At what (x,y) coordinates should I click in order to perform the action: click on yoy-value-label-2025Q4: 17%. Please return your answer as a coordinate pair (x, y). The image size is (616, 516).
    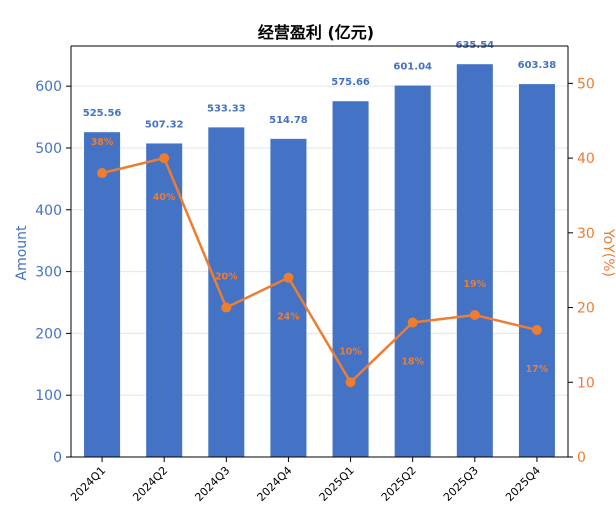
    Looking at the image, I should click on (537, 369).